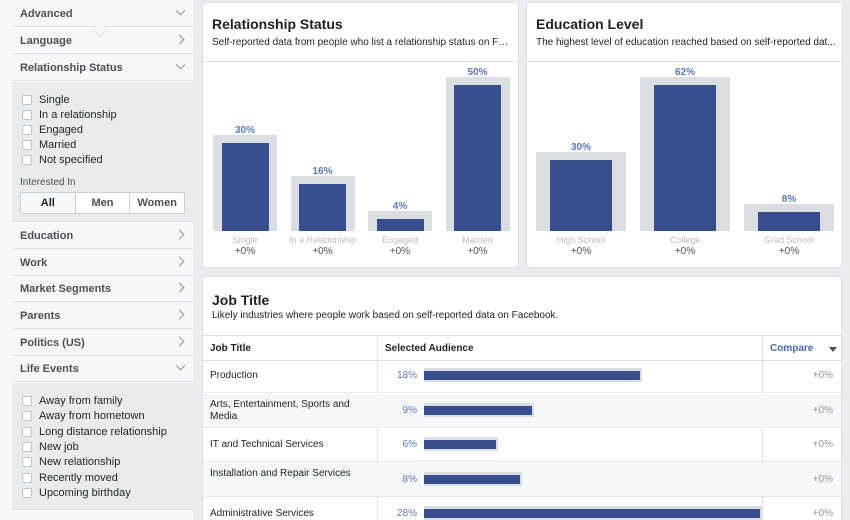 The image size is (850, 520). I want to click on compare-dropdown: Compare, so click(792, 348).